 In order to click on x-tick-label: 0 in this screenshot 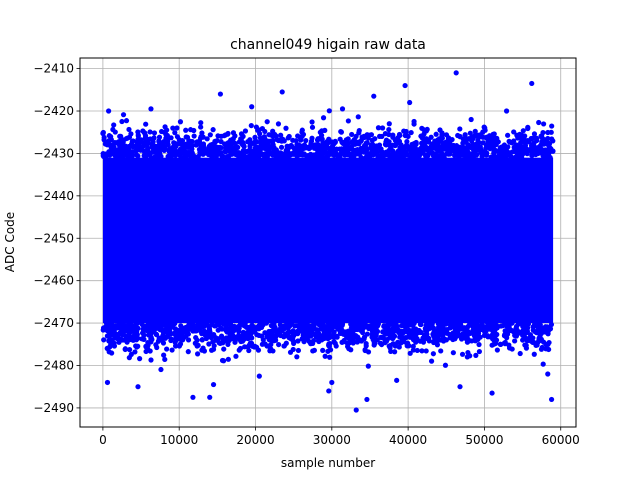, I will do `click(103, 440)`.